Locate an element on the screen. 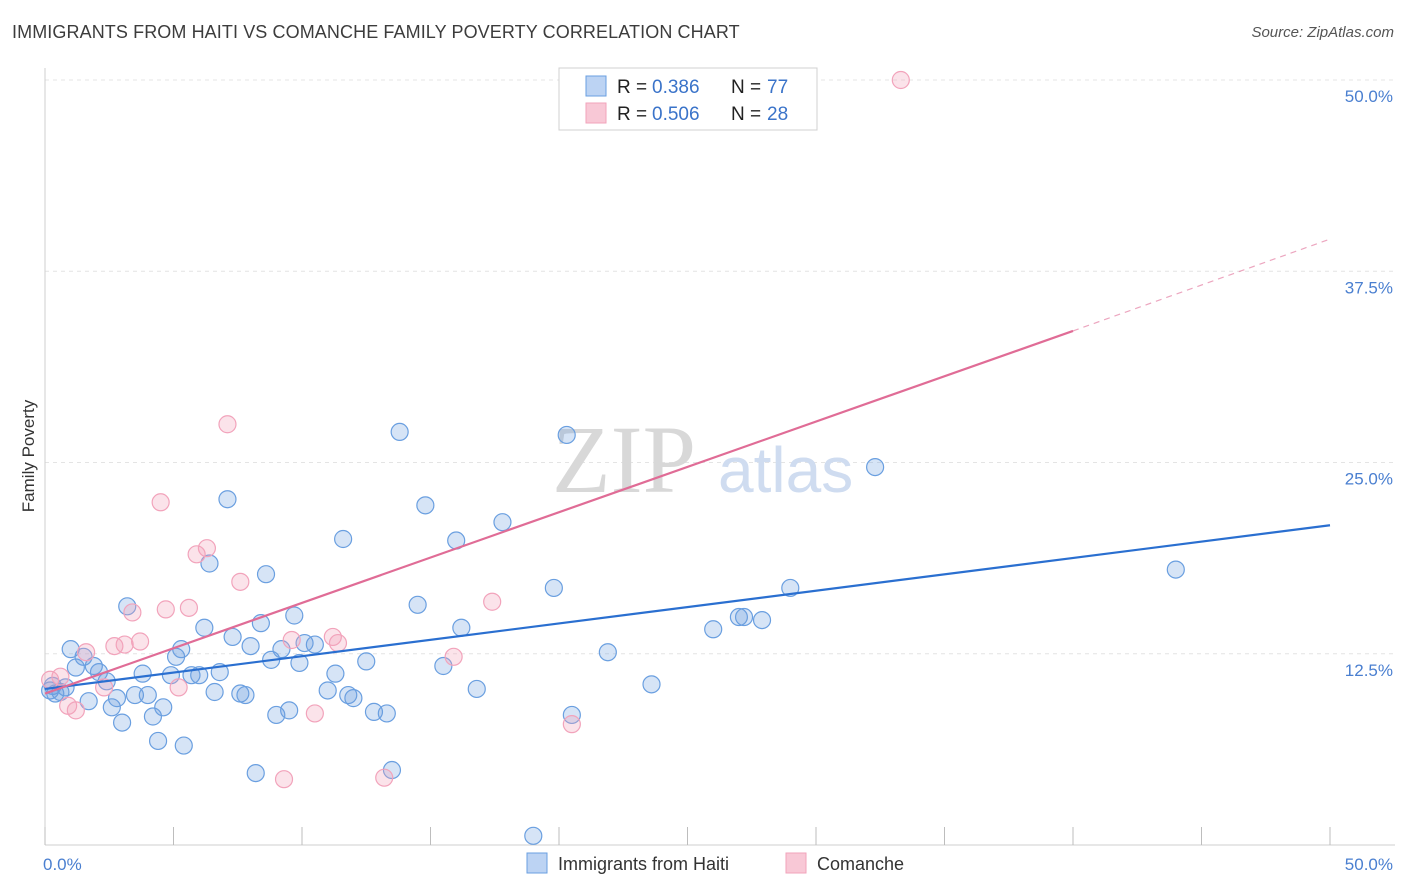  legend-swatch-pink is located at coordinates (596, 113).